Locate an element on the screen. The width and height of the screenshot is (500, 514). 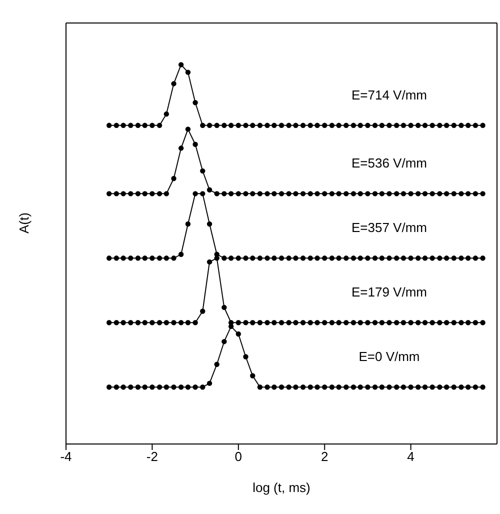
x-tick-label: -4 is located at coordinates (66, 456).